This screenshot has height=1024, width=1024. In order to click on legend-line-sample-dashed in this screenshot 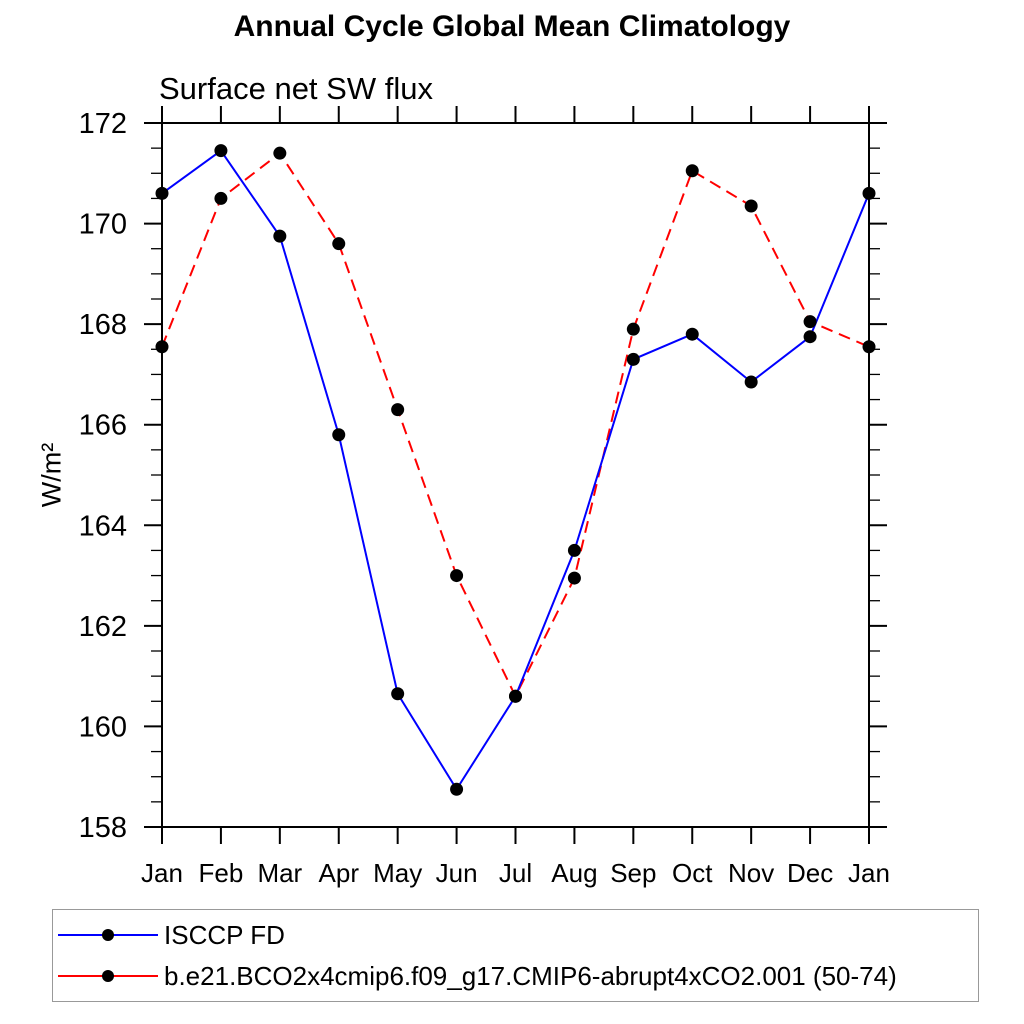, I will do `click(108, 976)`.